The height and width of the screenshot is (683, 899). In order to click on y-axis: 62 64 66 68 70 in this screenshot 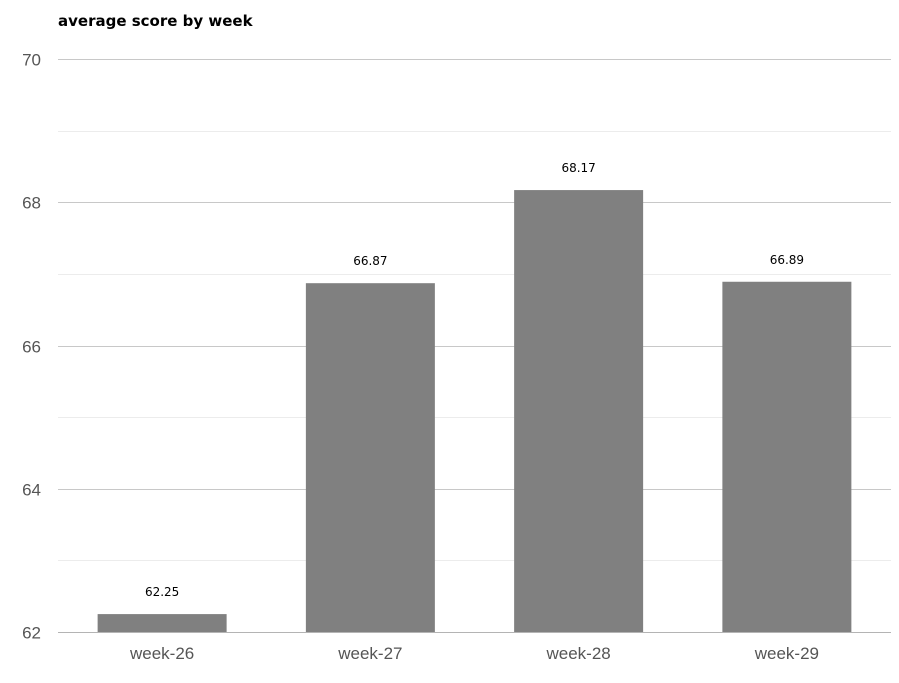, I will do `click(31, 347)`.